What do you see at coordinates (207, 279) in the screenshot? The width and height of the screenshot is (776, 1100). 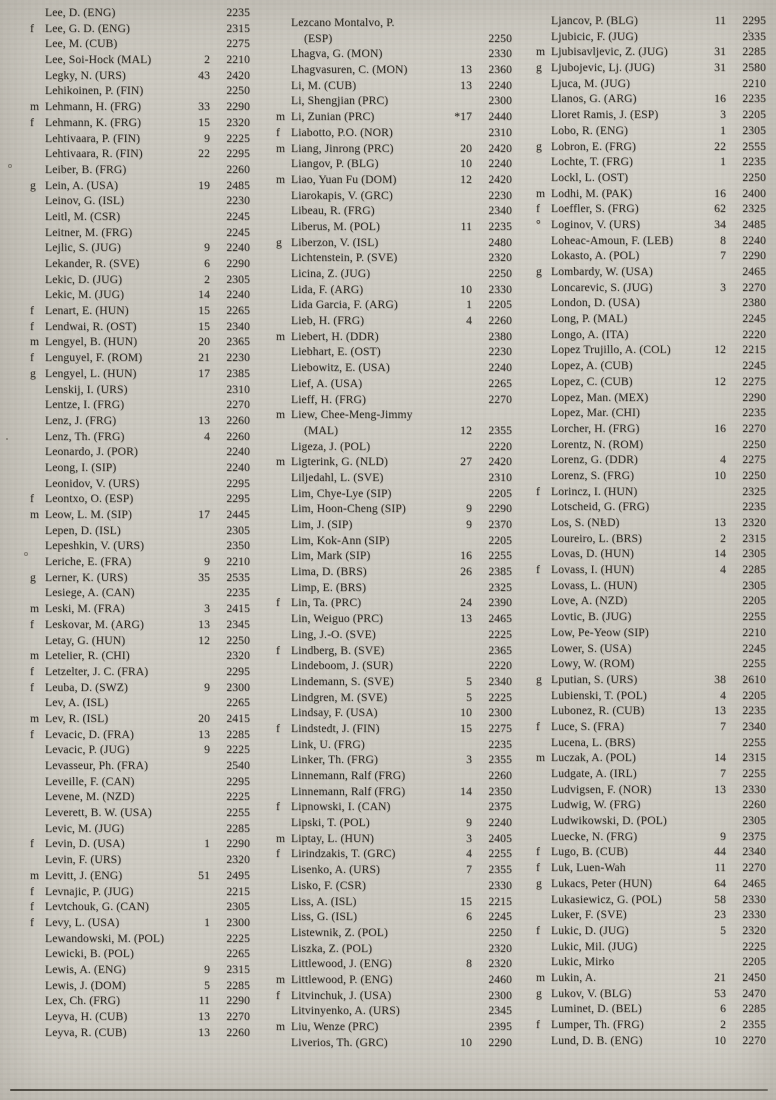 I see `games-count: 2` at bounding box center [207, 279].